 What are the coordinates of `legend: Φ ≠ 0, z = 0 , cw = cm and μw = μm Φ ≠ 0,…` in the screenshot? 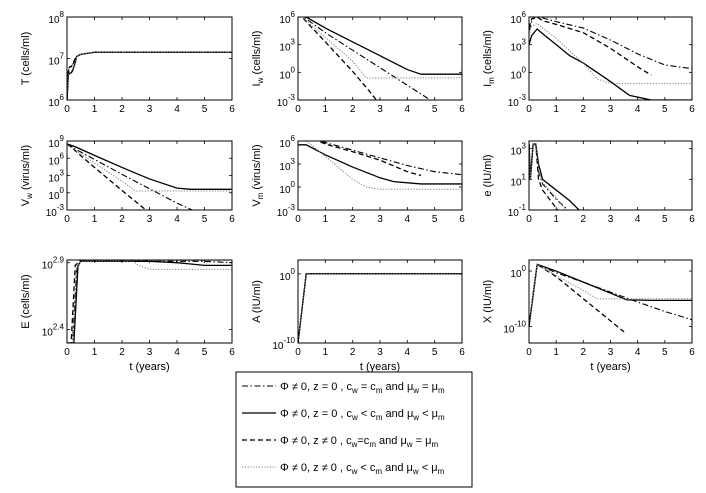 It's located at (354, 429).